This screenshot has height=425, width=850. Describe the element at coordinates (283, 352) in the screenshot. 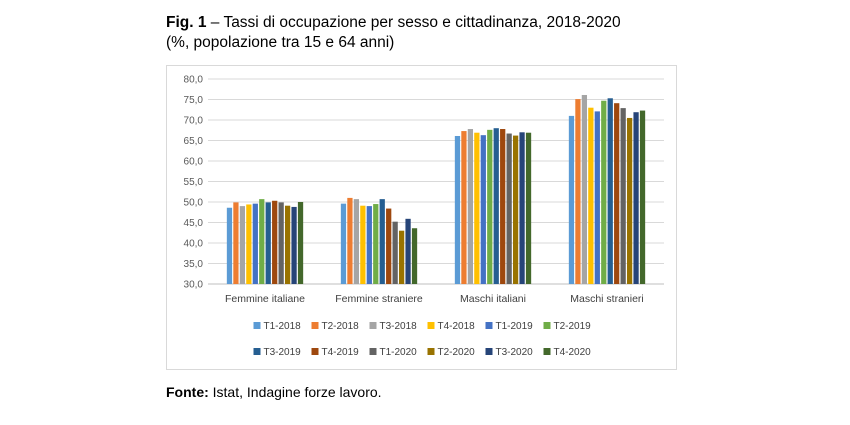

I see `legend-label: T3-2019` at that location.